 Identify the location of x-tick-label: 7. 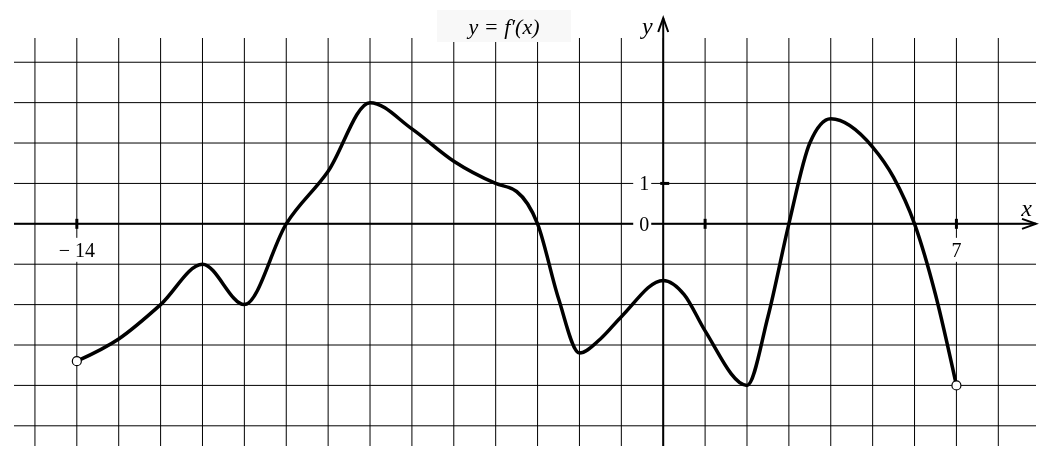
(956, 249).